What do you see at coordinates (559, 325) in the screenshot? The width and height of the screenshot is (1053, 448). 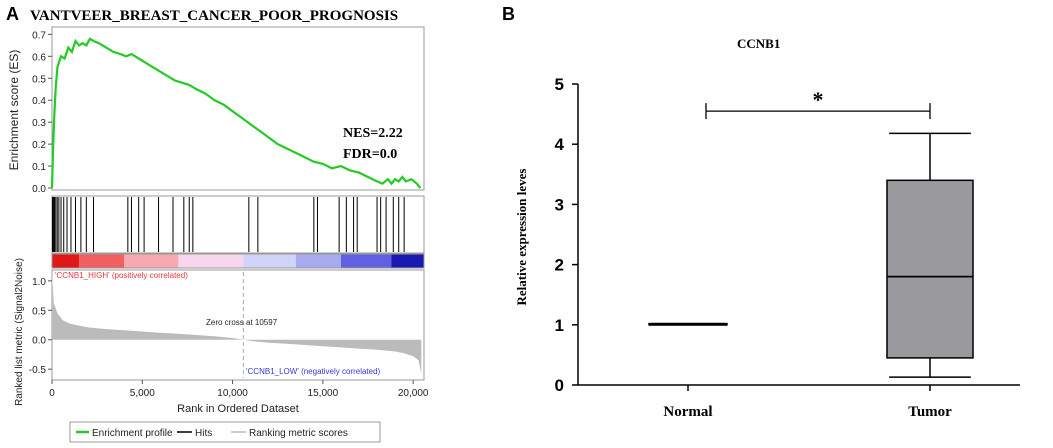 I see `b-ytick-label: 1` at bounding box center [559, 325].